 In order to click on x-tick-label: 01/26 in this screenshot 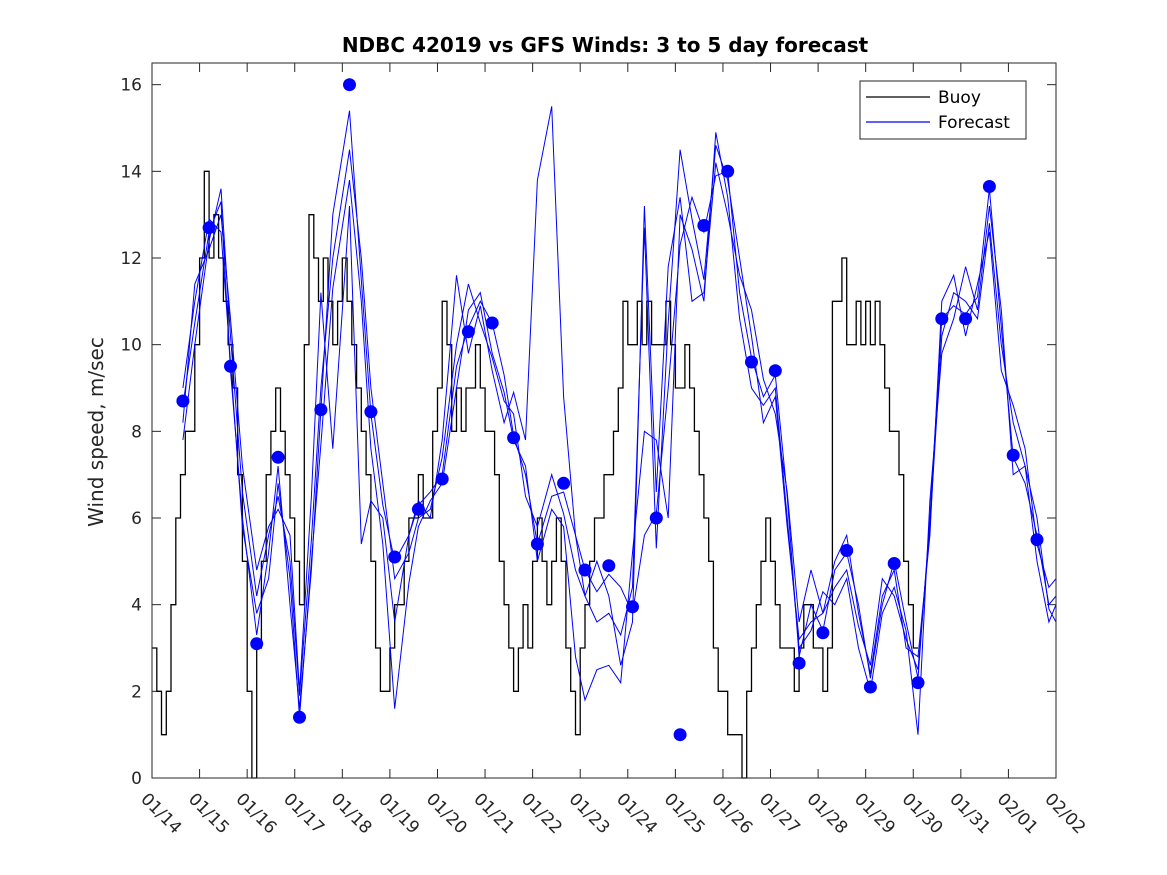, I will do `click(731, 813)`.